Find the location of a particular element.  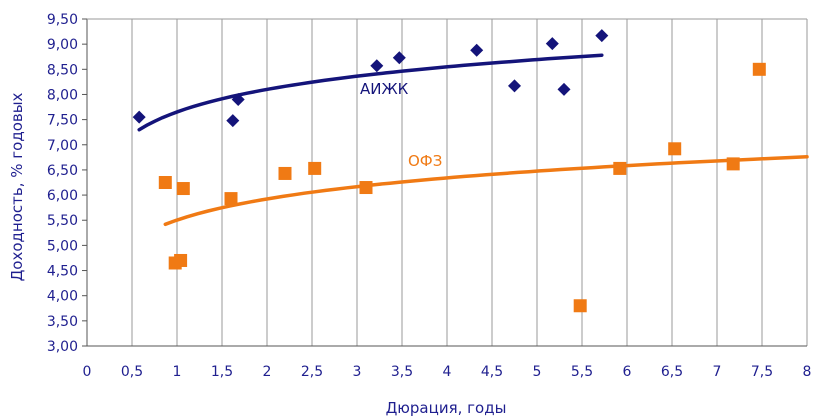

y-tick-label: 8,00 is located at coordinates (62, 95).